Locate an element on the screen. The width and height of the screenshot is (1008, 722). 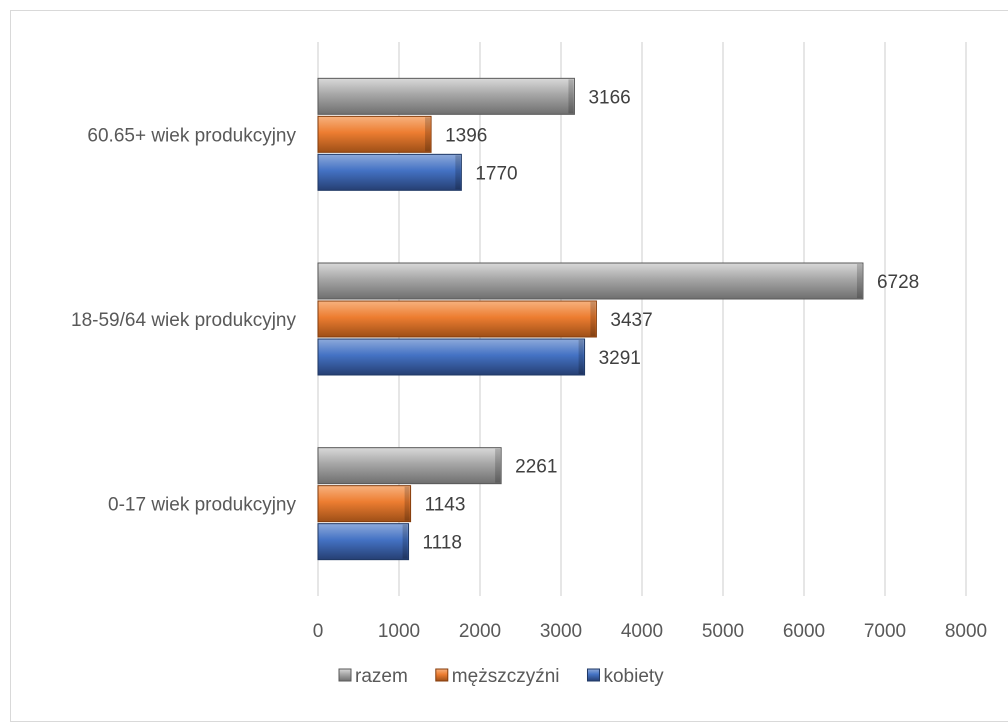
data-label: 1770 is located at coordinates (496, 173).